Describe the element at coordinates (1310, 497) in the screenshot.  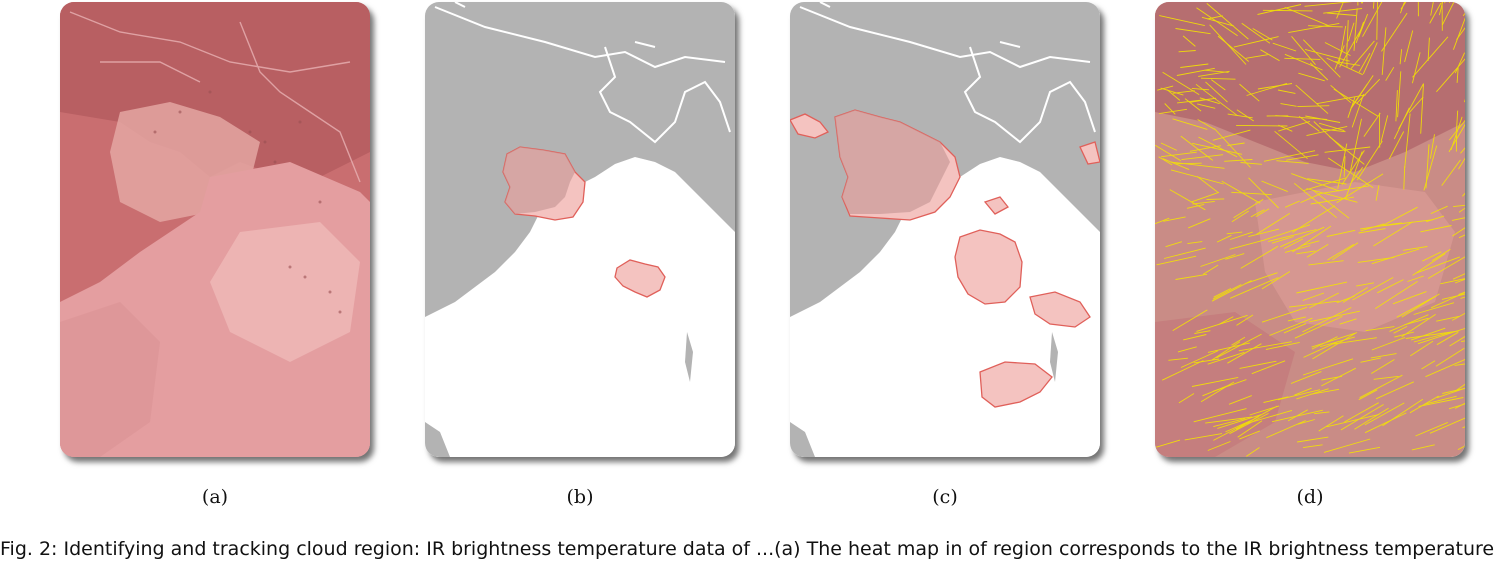
I see `caption-d: (d)` at that location.